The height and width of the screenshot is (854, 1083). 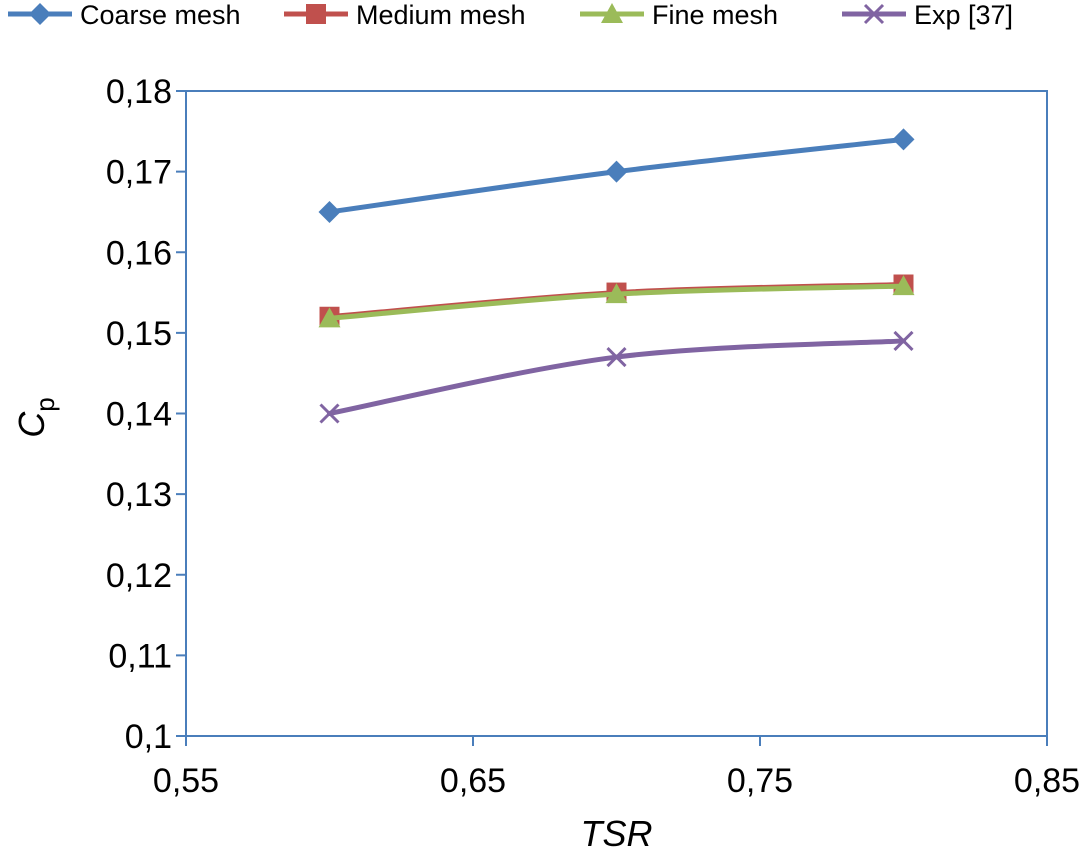 I want to click on y-tick-label: 0,12, so click(x=139, y=576).